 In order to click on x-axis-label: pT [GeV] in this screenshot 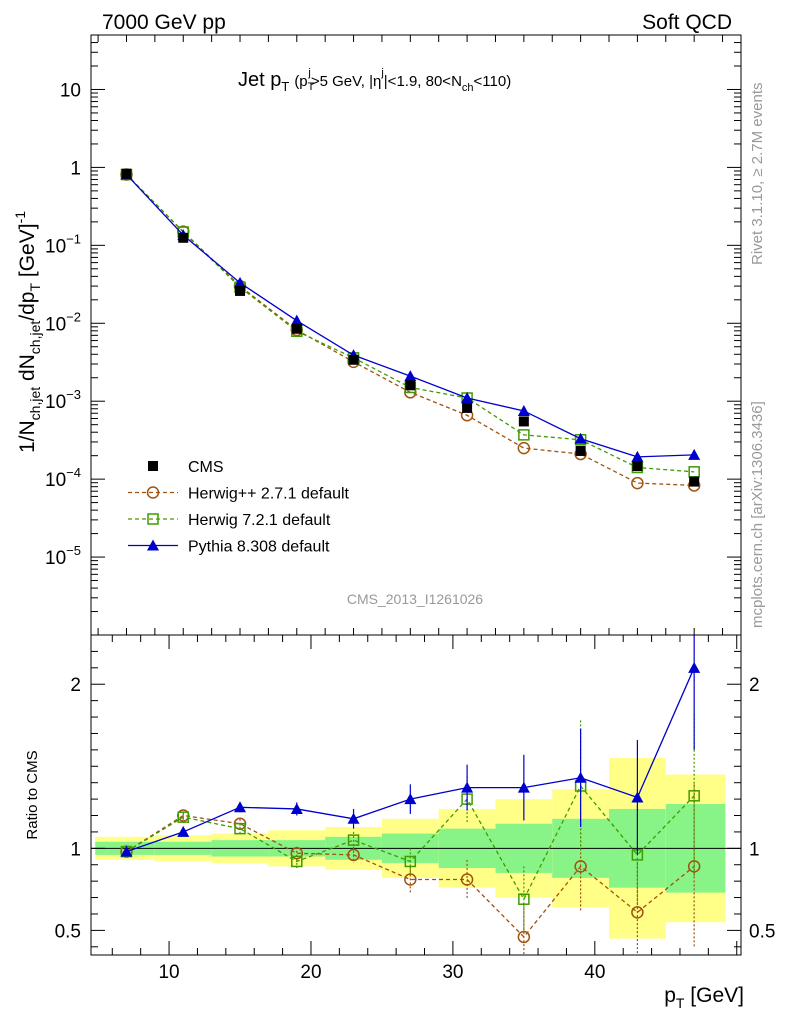, I will do `click(704, 997)`.